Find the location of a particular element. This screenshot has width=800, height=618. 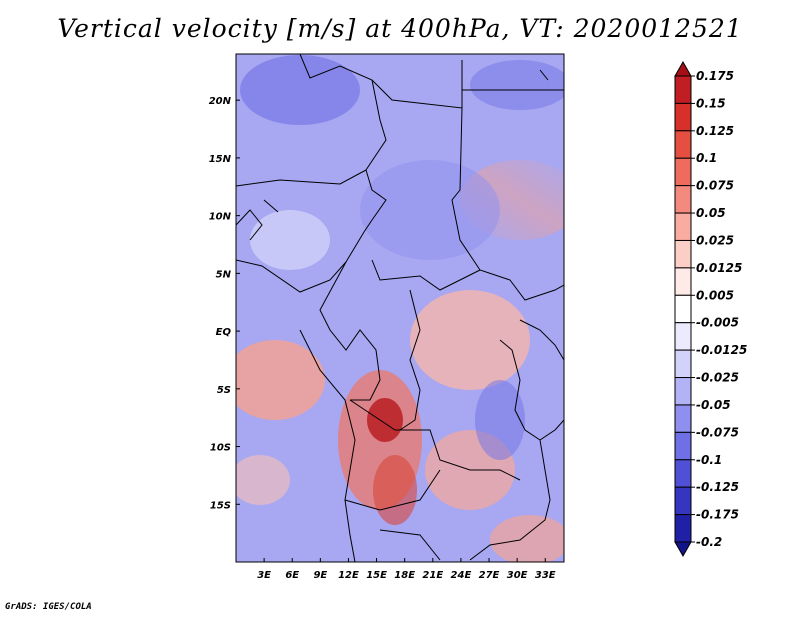

colorbar-label: 0.0125 is located at coordinates (719, 268).